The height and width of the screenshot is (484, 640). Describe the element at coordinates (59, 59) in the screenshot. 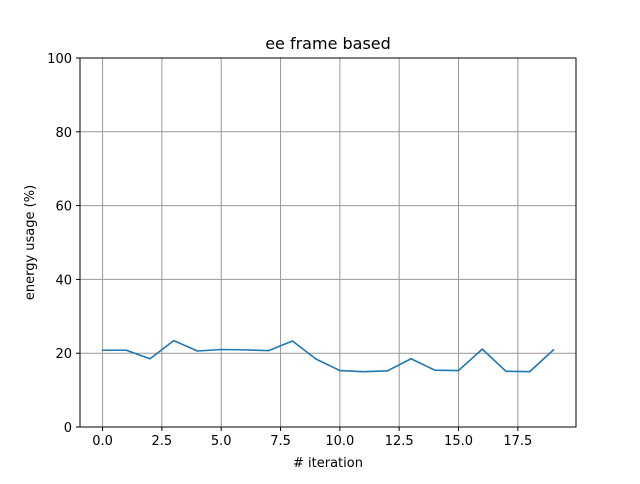

I see `y-tick-label: 100` at that location.